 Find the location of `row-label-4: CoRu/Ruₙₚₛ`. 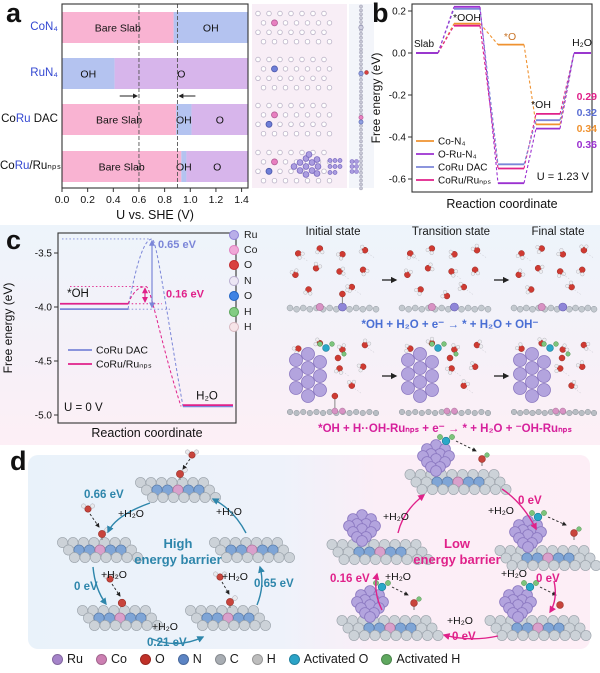

row-label-4: CoRu/Ruₙₚₛ is located at coordinates (31, 165).